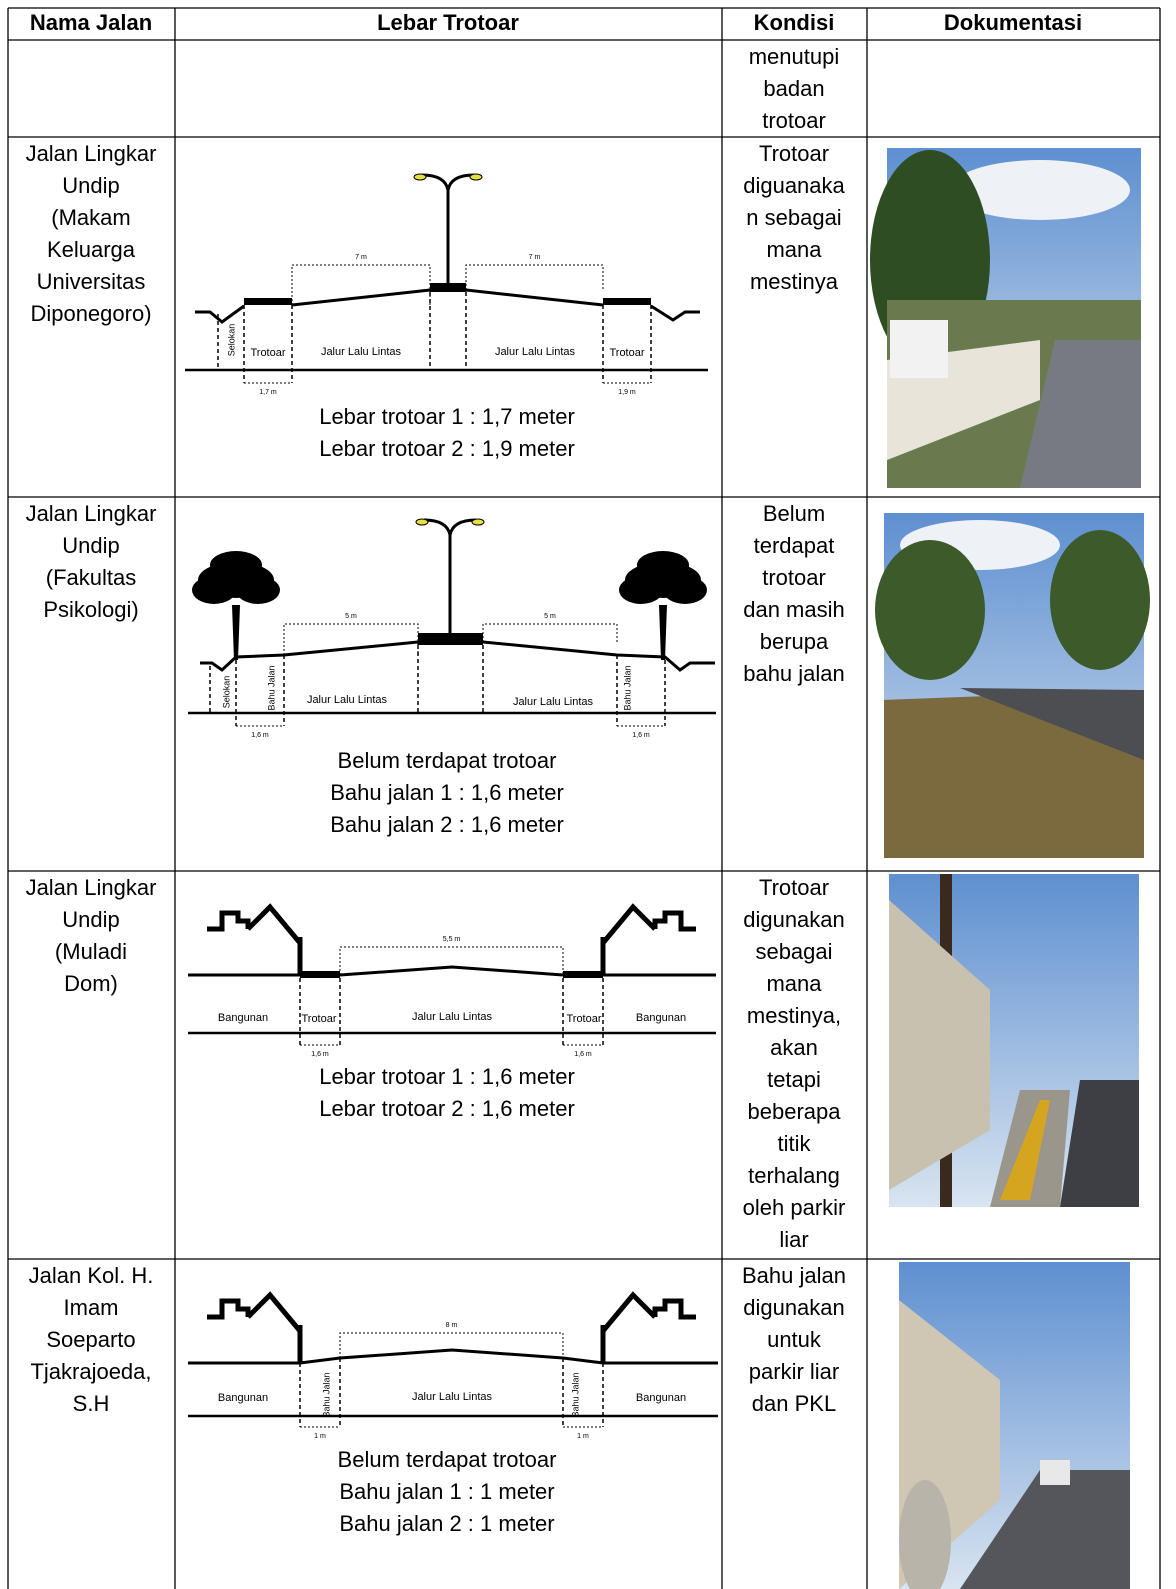  What do you see at coordinates (794, 513) in the screenshot?
I see `condition: Belum` at bounding box center [794, 513].